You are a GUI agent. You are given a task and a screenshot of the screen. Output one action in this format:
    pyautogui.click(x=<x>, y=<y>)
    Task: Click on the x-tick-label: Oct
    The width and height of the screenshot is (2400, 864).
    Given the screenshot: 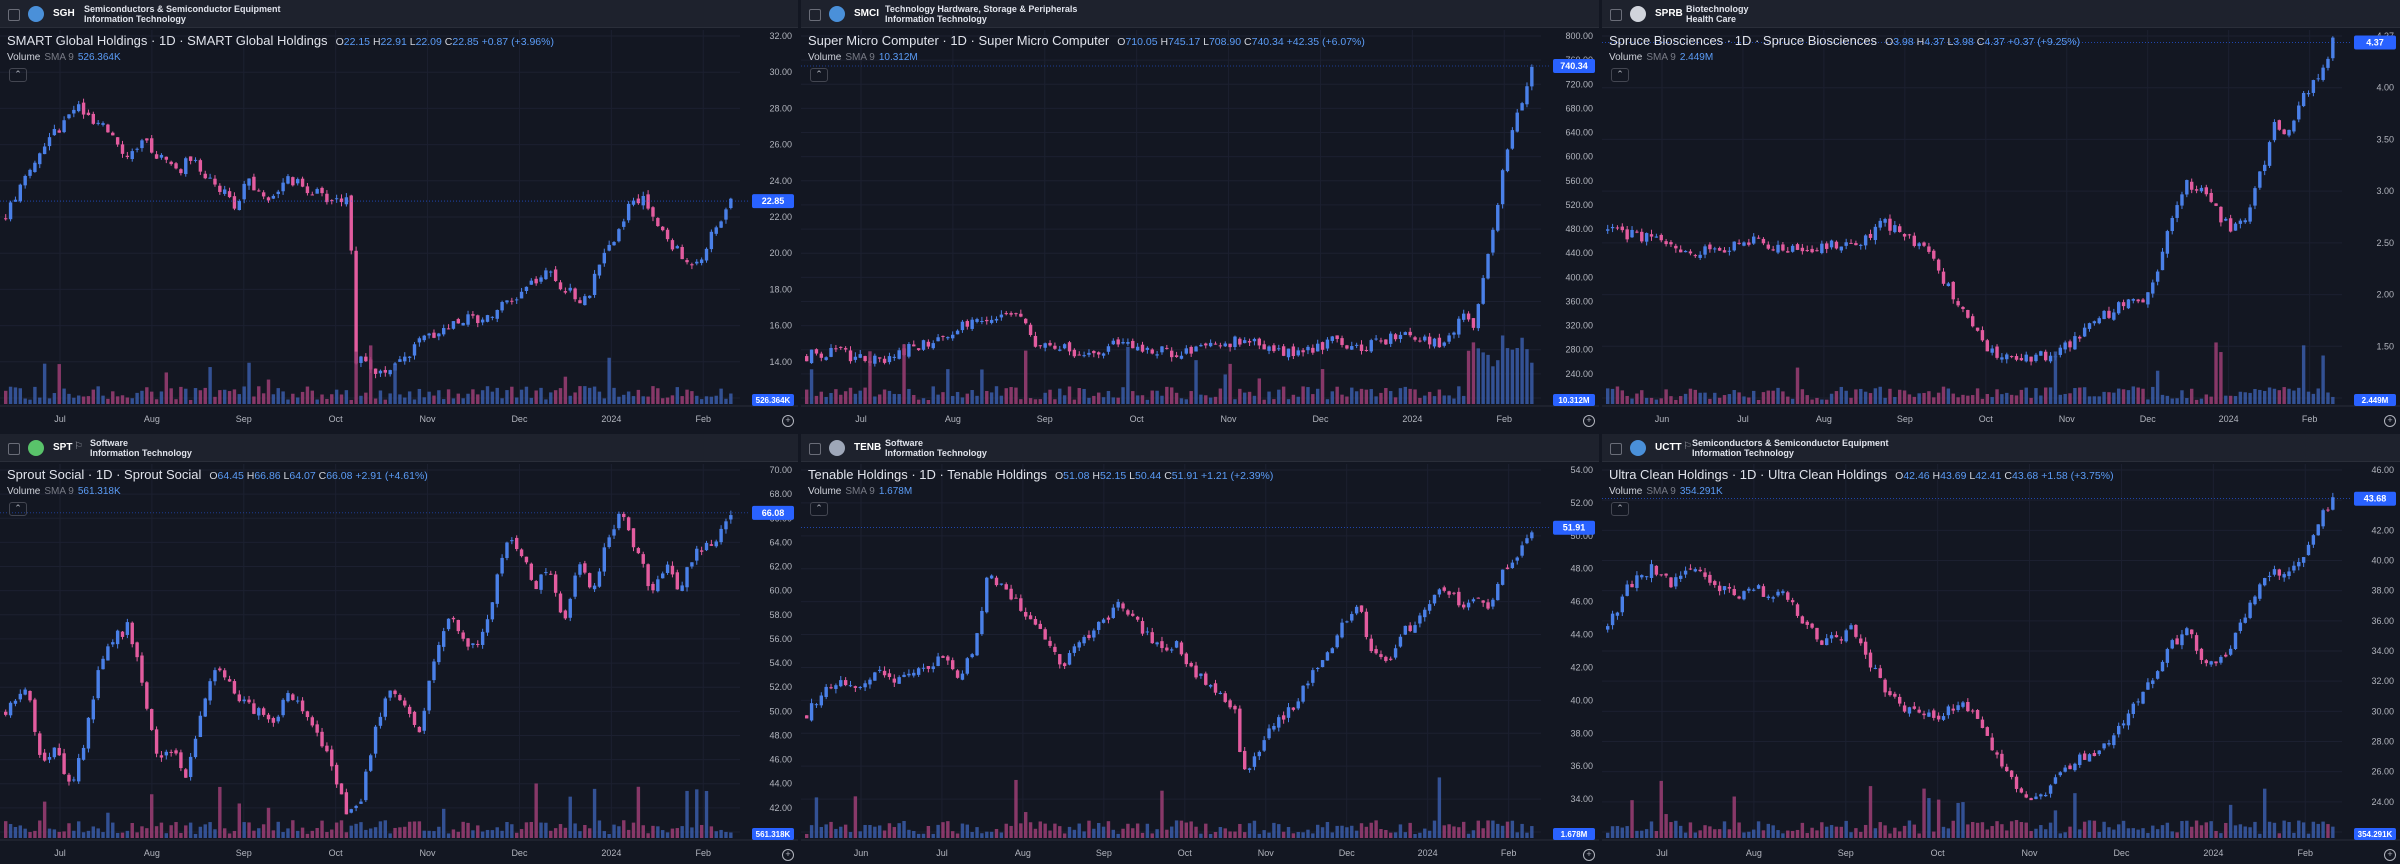 What is the action you would take?
    pyautogui.click(x=336, y=419)
    